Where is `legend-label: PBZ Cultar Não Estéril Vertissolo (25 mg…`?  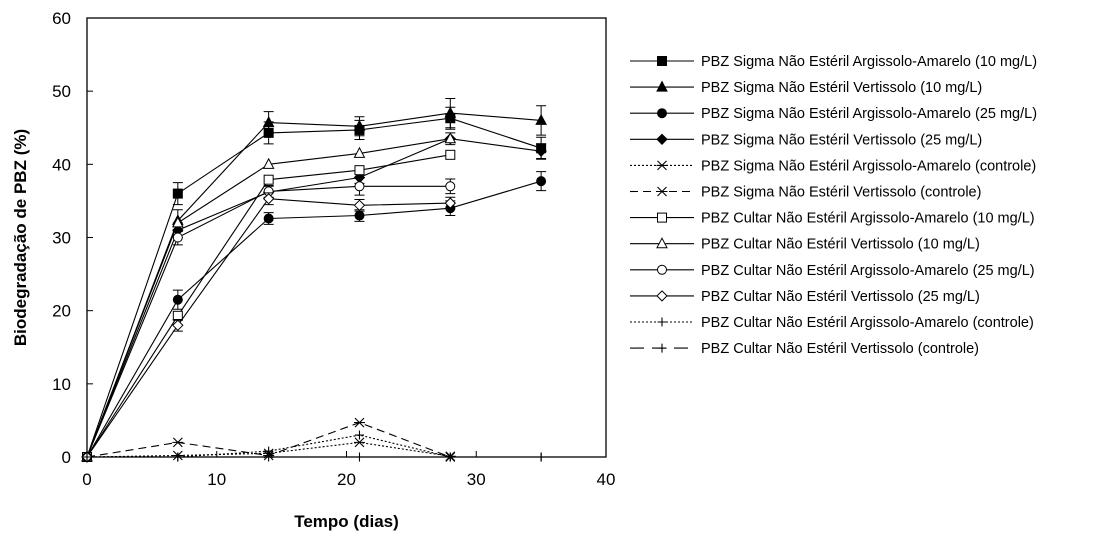 legend-label: PBZ Cultar Não Estéril Vertissolo (25 mg… is located at coordinates (840, 297).